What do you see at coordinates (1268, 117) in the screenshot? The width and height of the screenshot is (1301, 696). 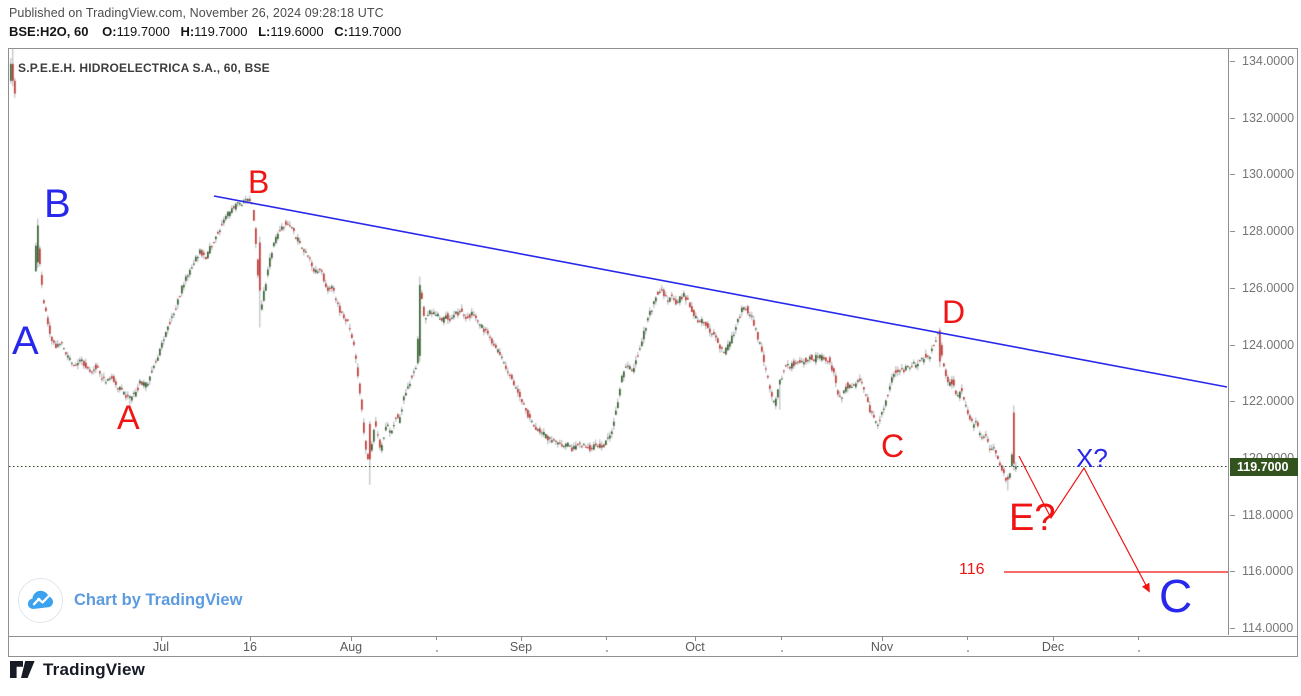 I see `price-tick-label: 132.0000` at bounding box center [1268, 117].